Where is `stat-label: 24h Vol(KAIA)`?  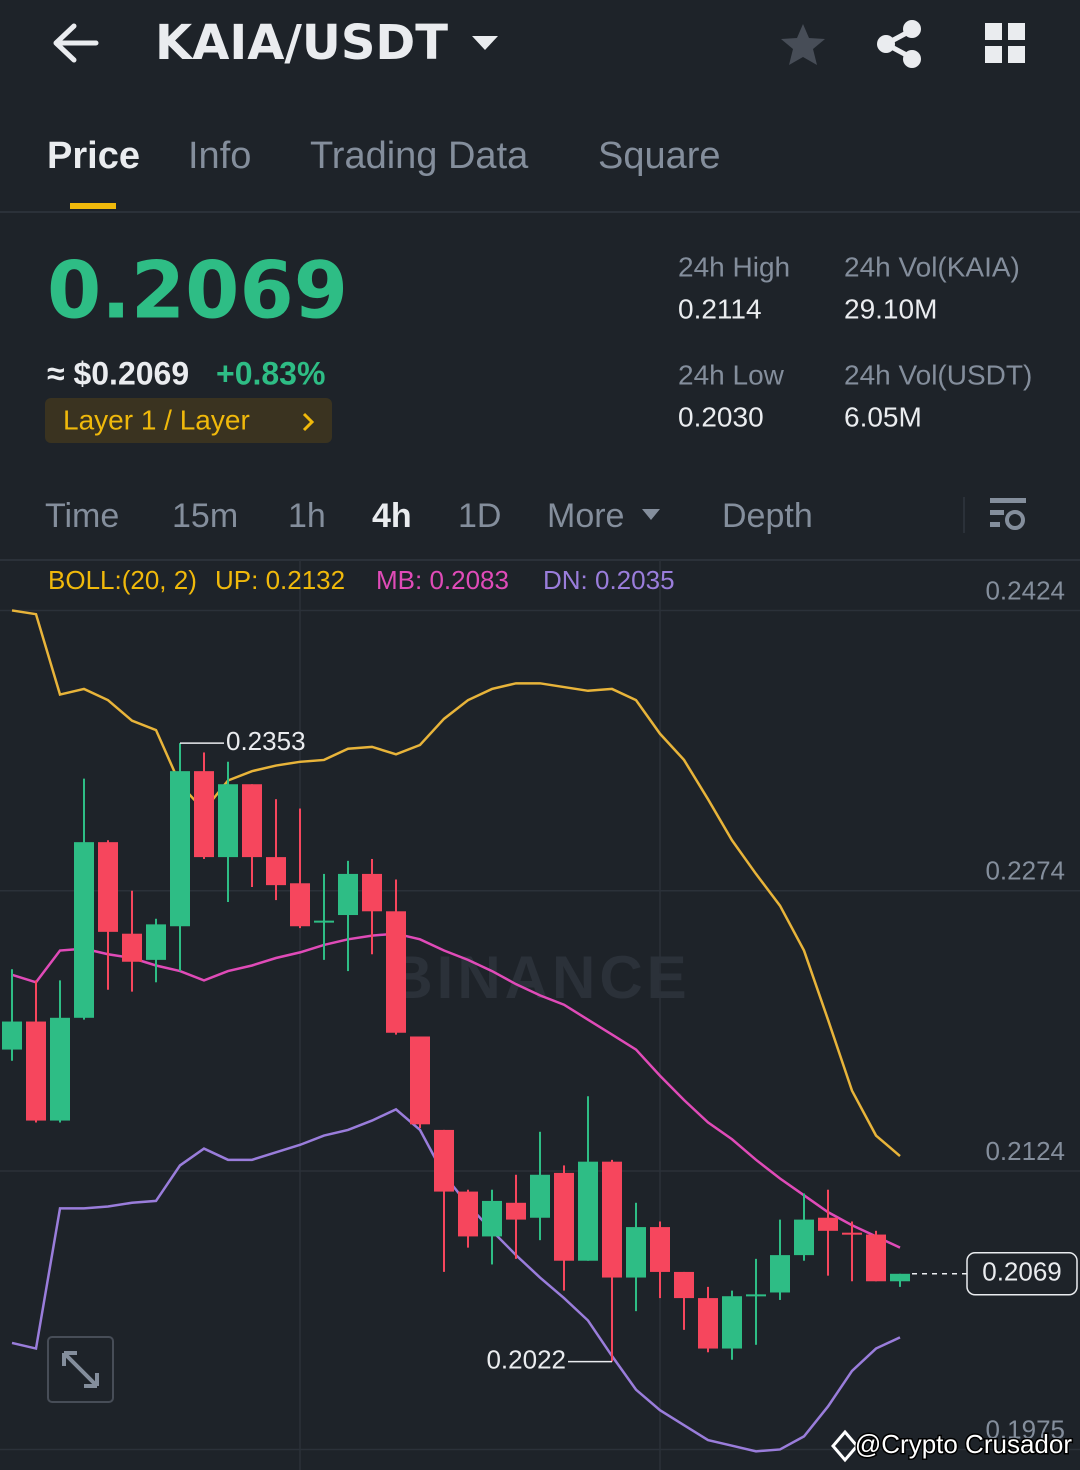
stat-label: 24h Vol(KAIA) is located at coordinates (932, 266).